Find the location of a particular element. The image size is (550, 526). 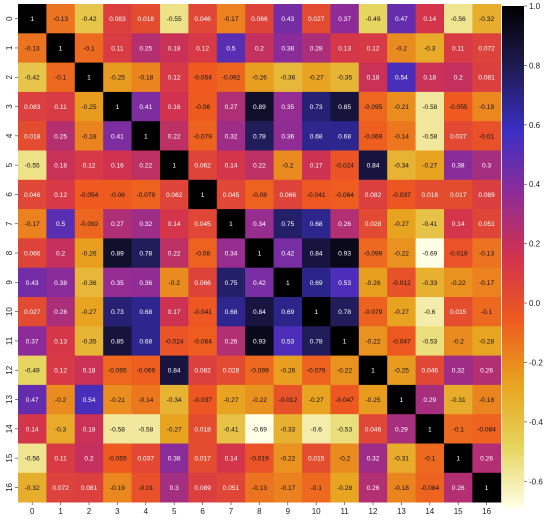

cell-value-label: -0.041 is located at coordinates (202, 312).